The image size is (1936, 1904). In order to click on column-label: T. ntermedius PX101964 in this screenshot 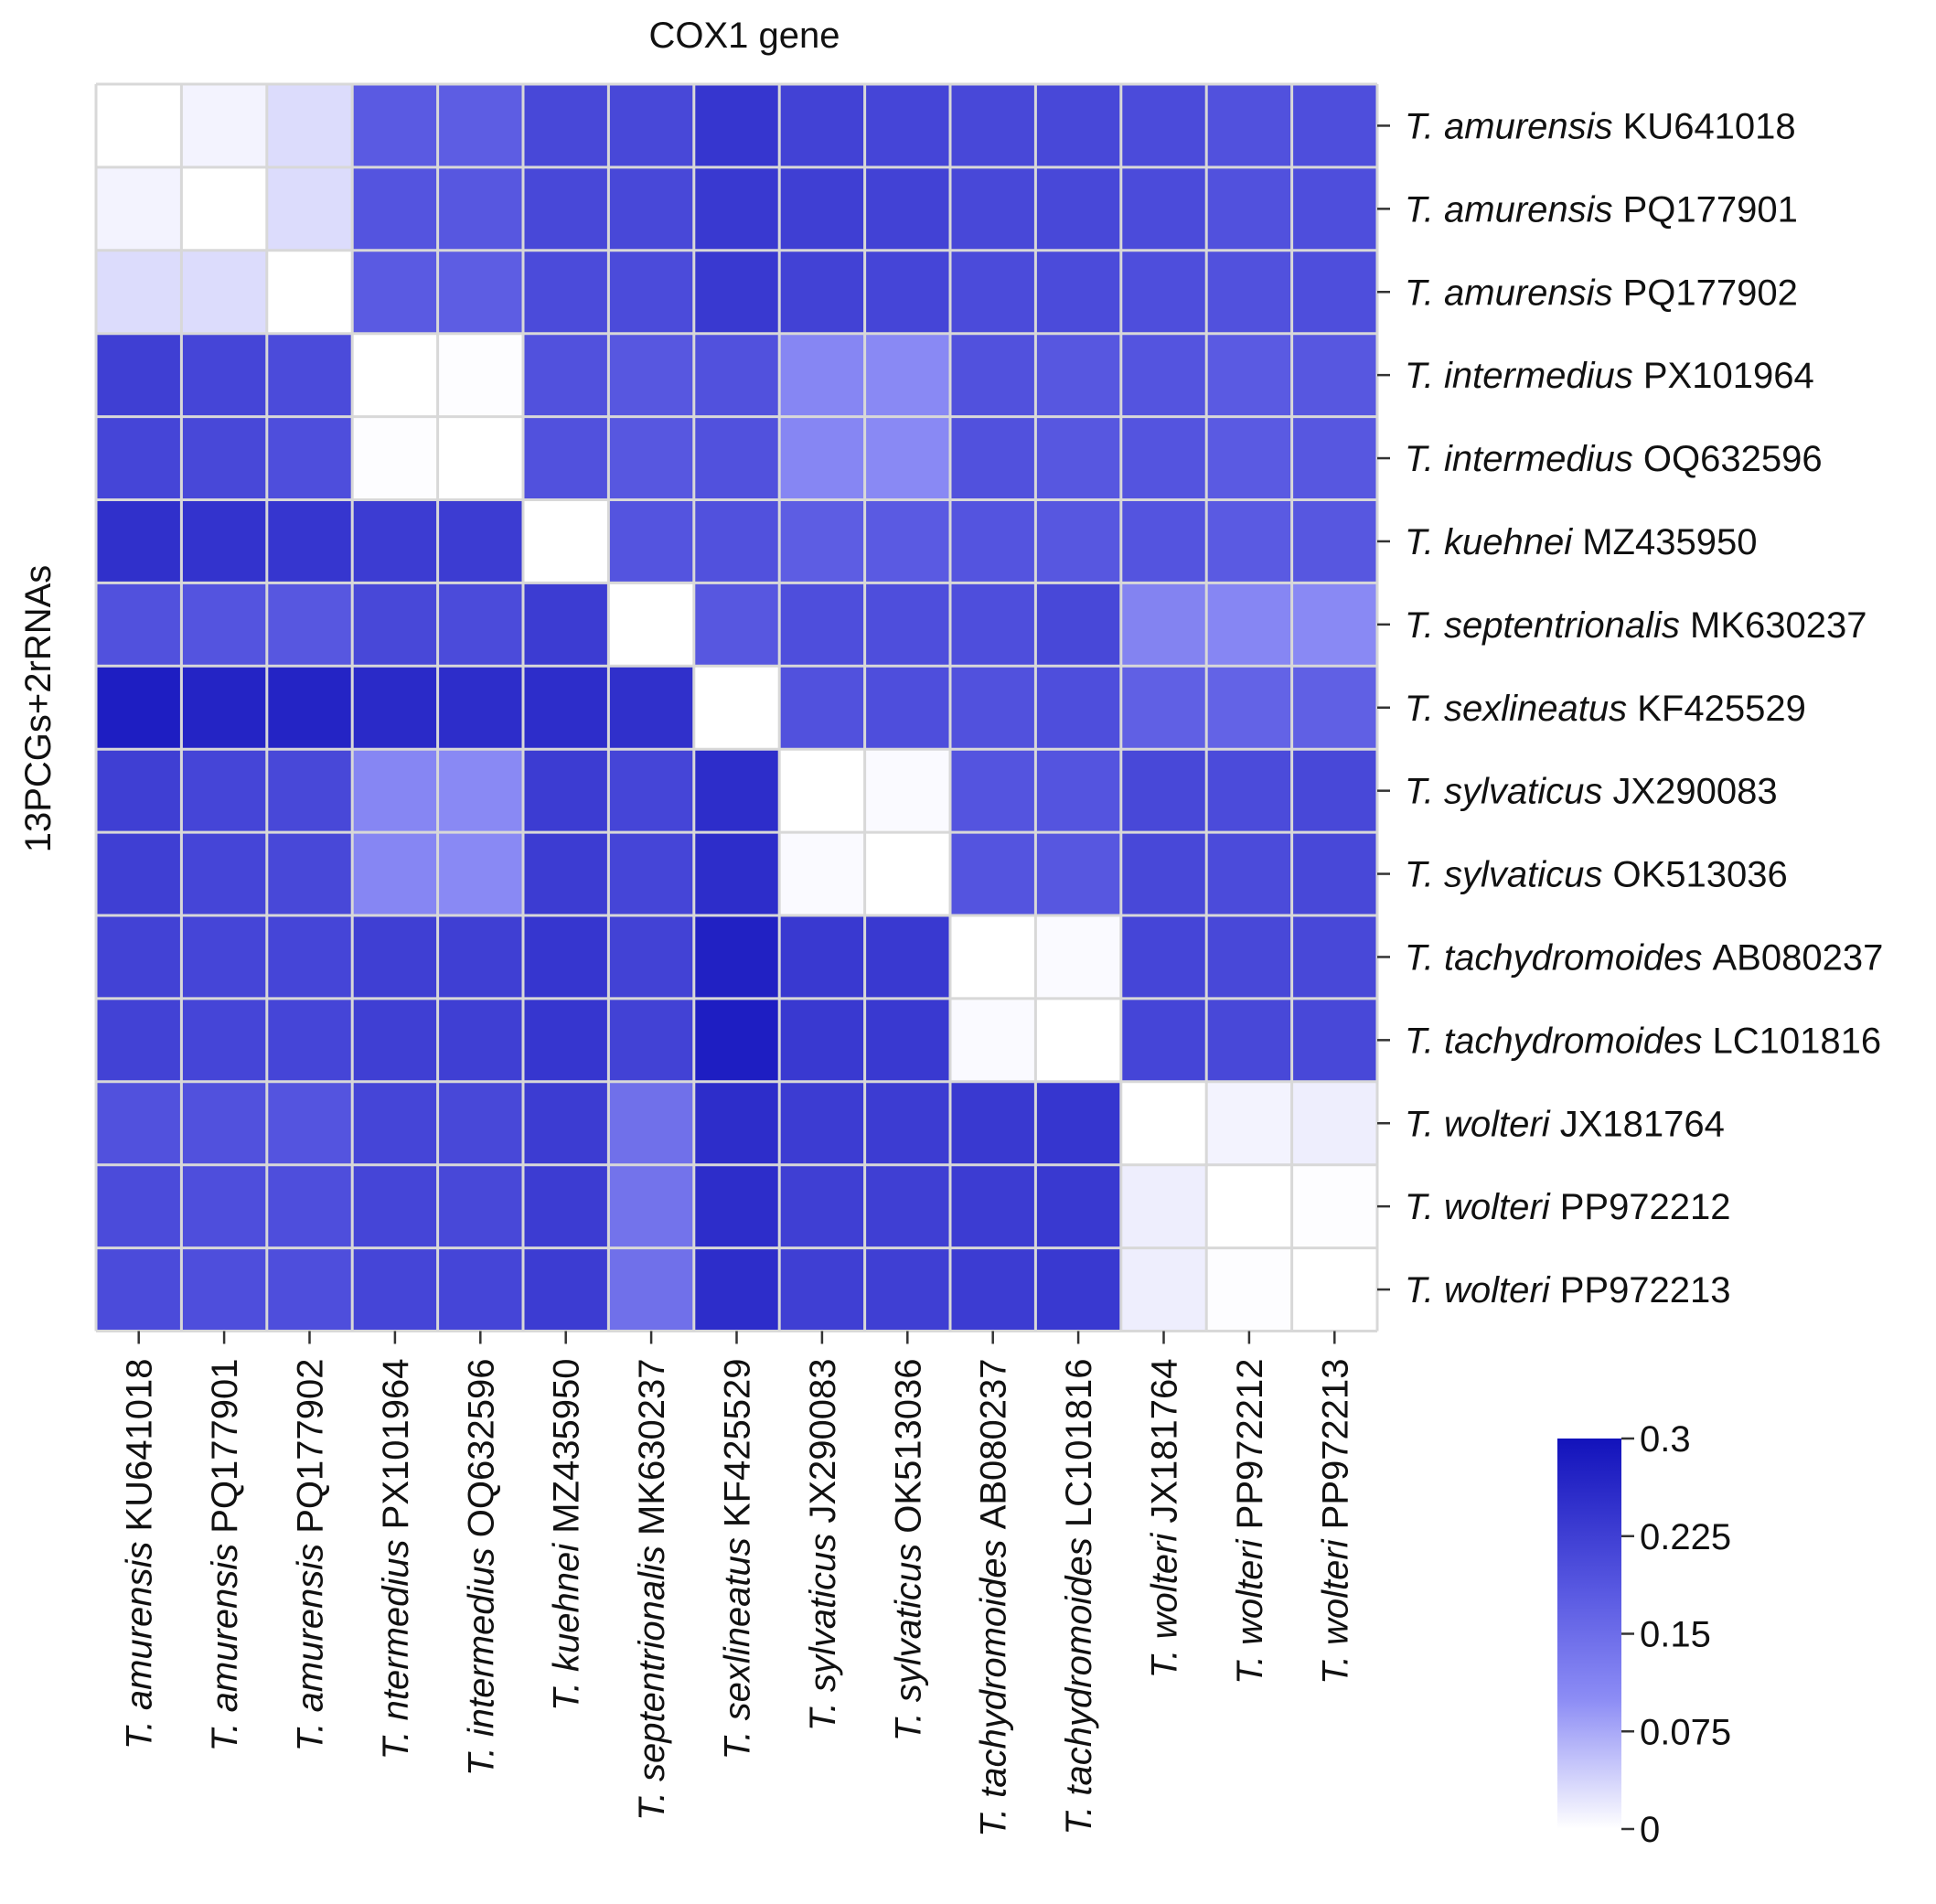, I will do `click(396, 1559)`.